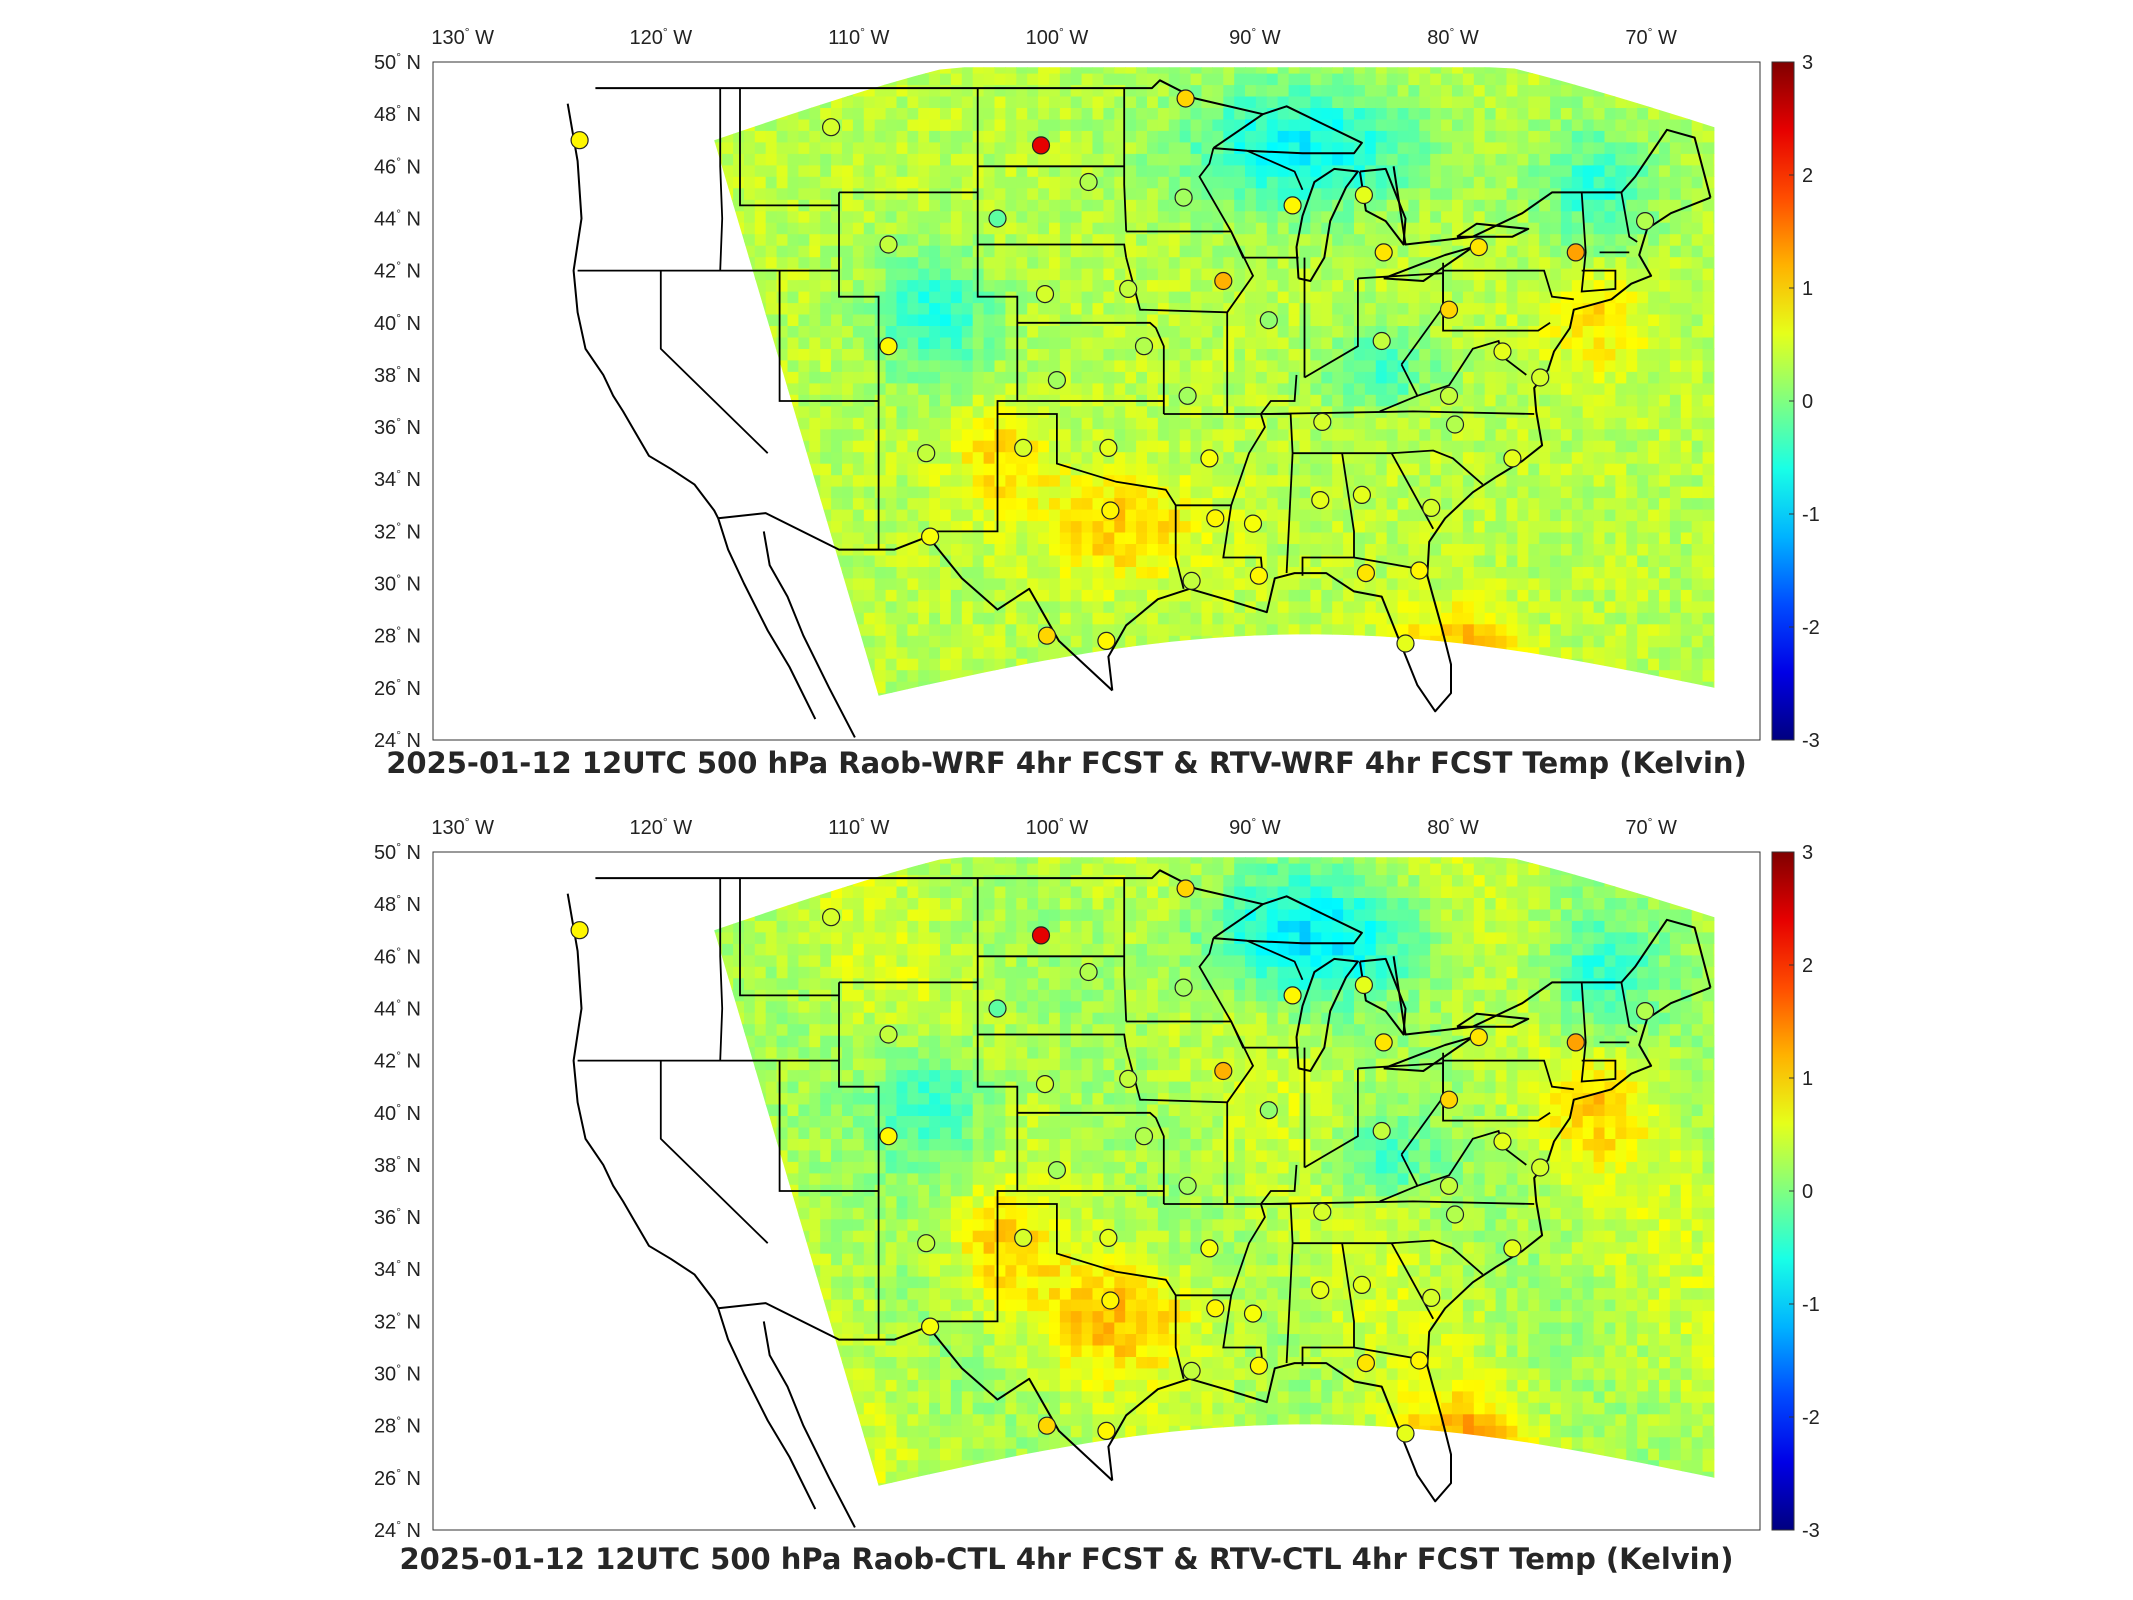  I want to click on gulf-of-california-coast, so click(809, 634).